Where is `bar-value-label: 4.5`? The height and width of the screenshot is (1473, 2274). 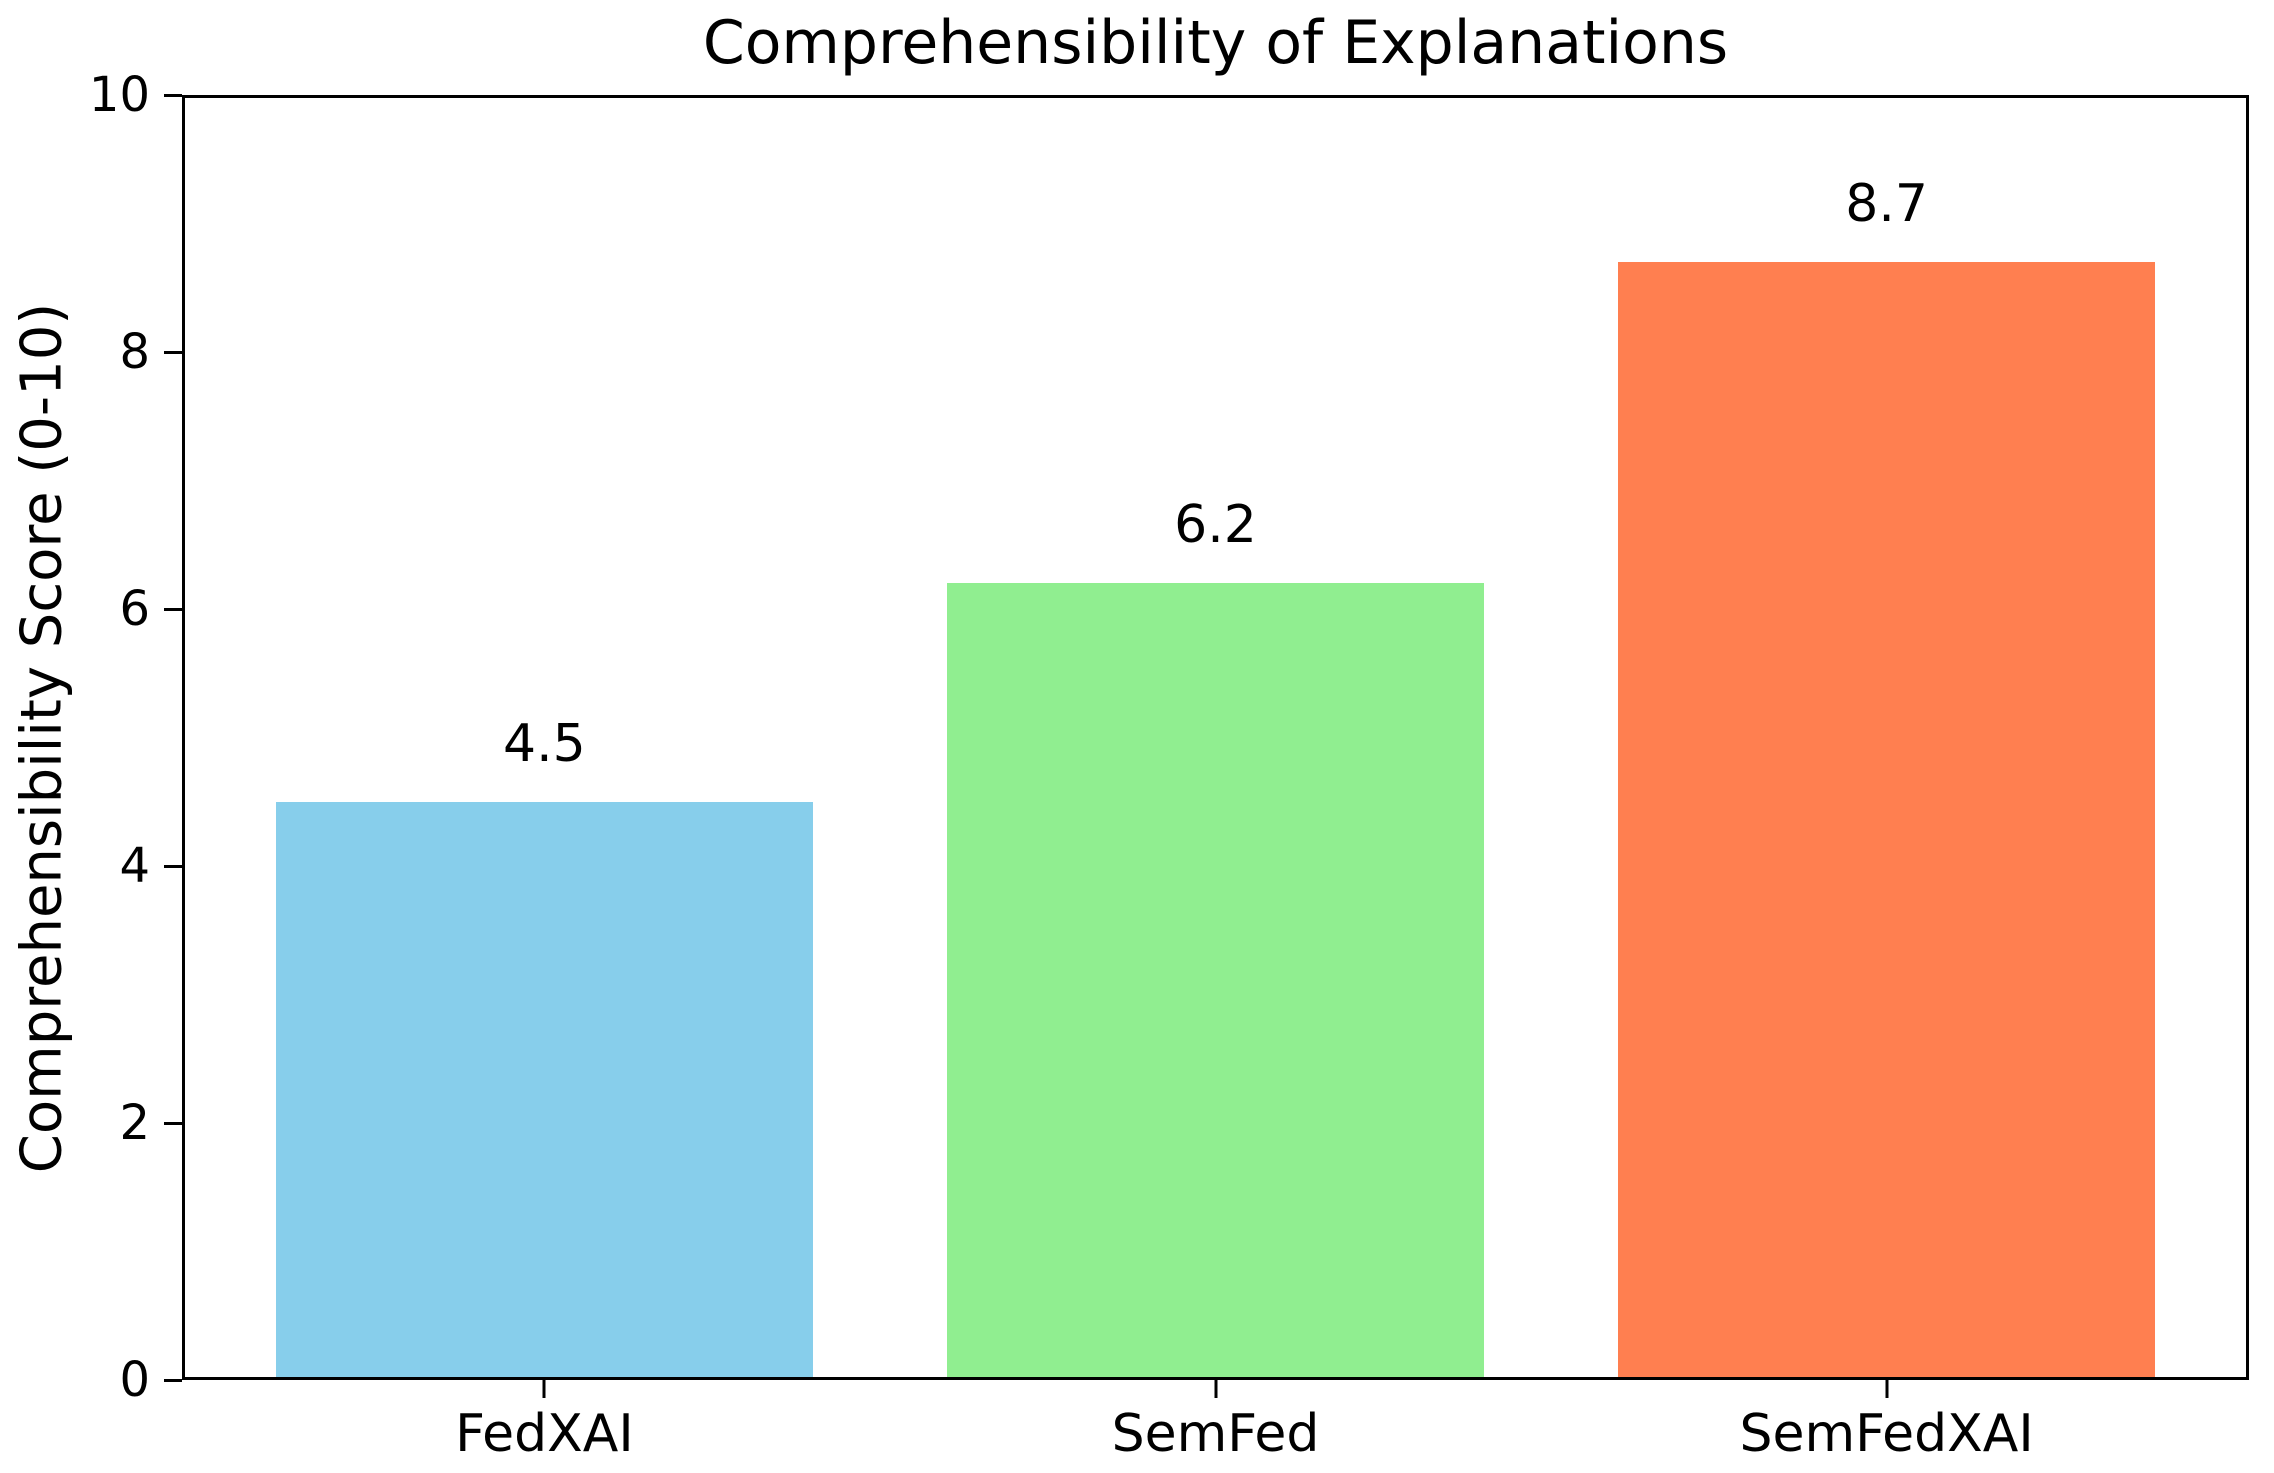
bar-value-label: 4.5 is located at coordinates (544, 743).